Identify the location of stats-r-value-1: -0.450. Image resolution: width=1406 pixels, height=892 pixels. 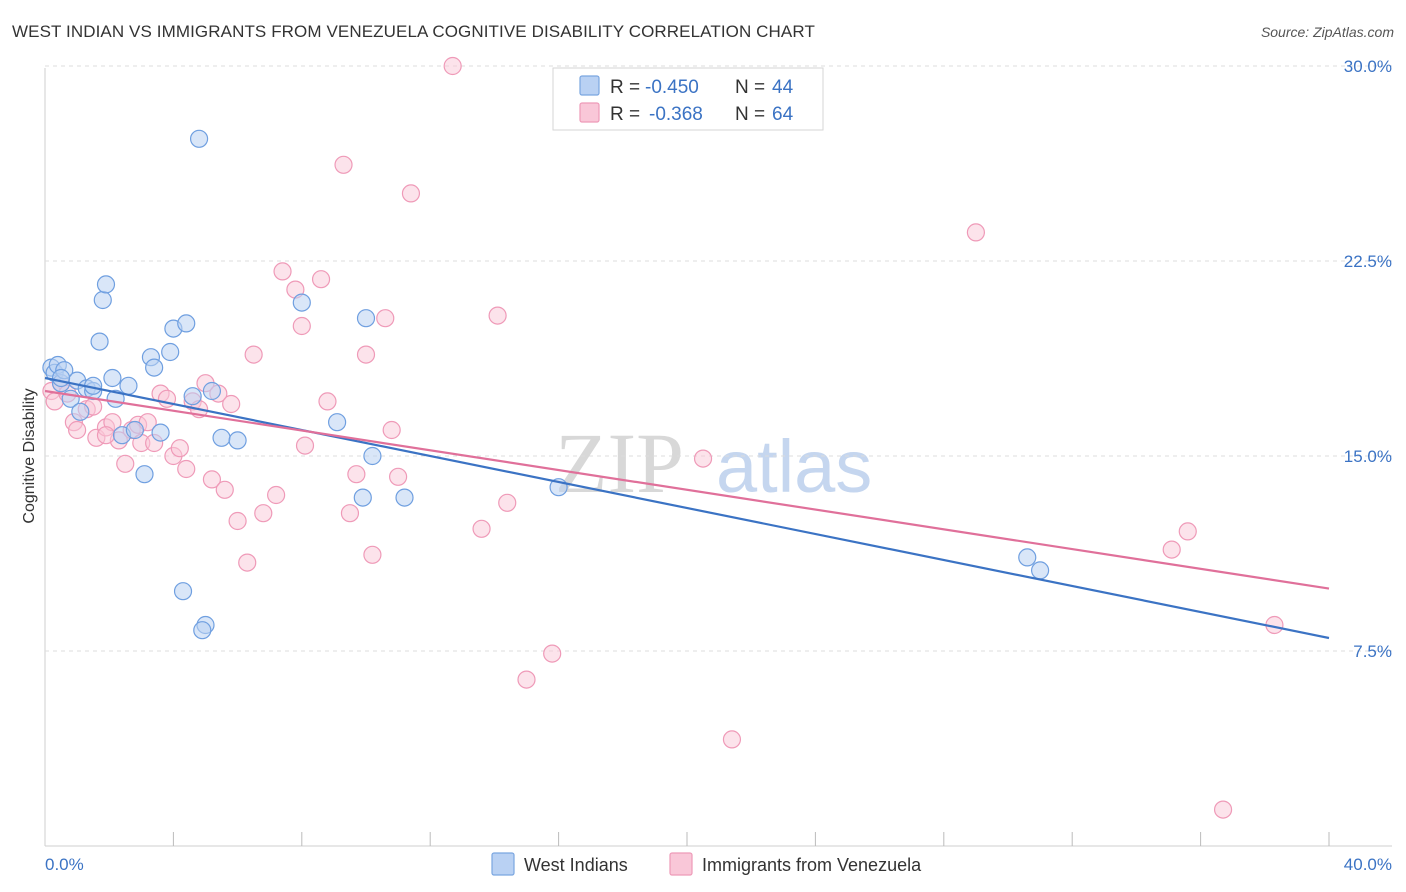
(672, 87).